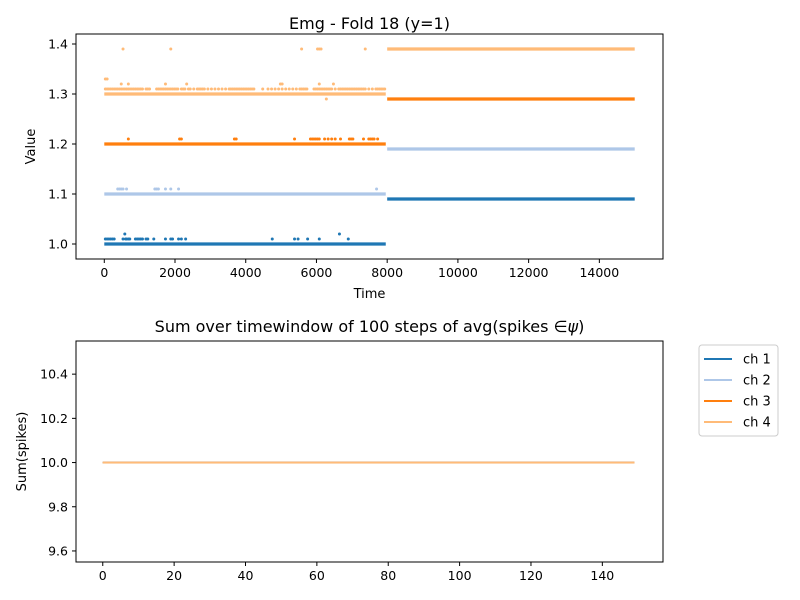 The width and height of the screenshot is (800, 600). What do you see at coordinates (54, 462) in the screenshot?
I see `y-tick-label: 10.0` at bounding box center [54, 462].